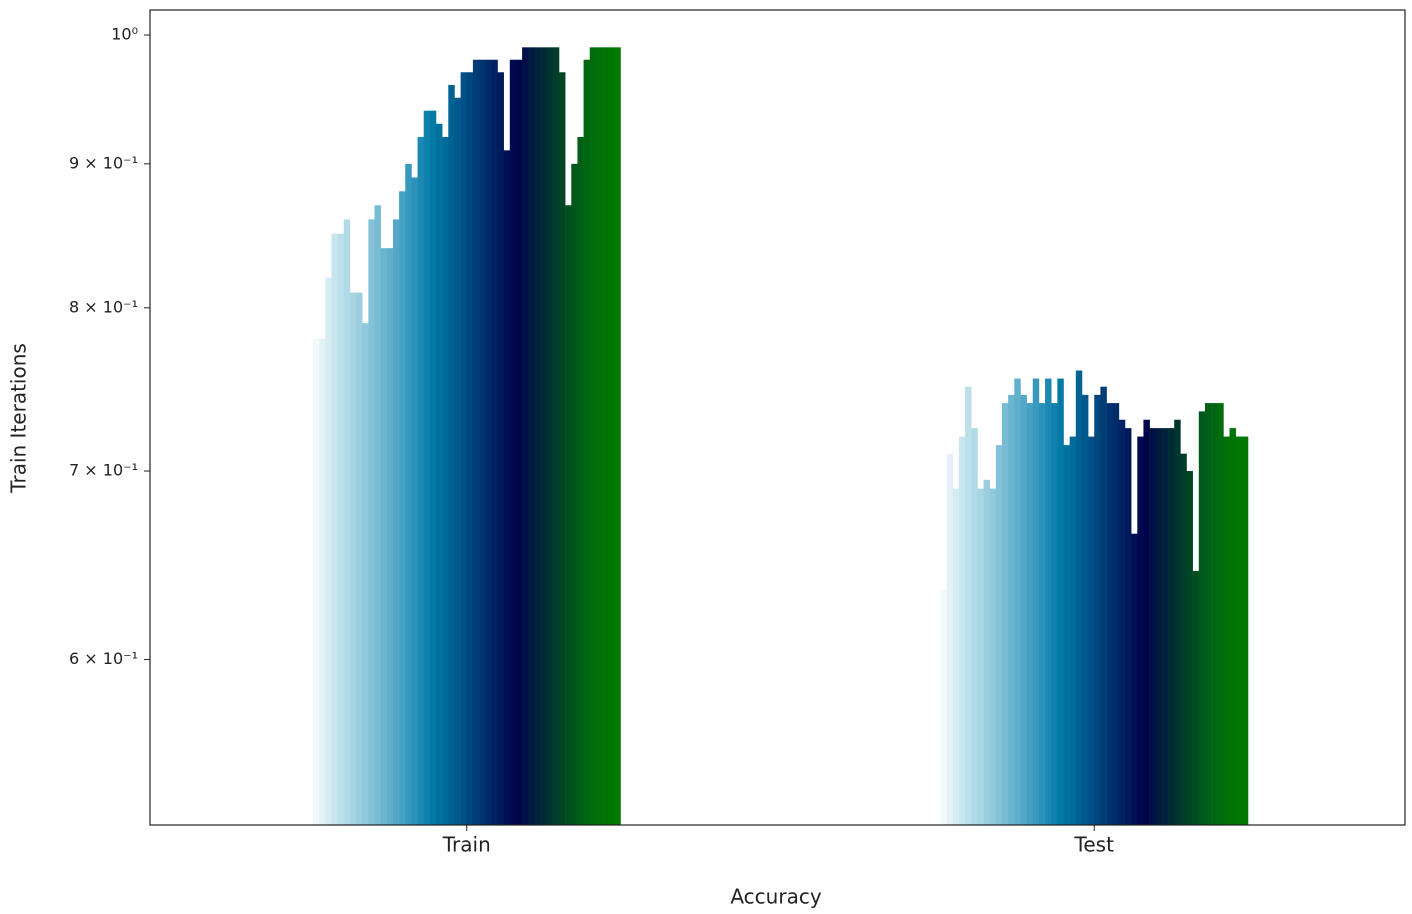 The image size is (1412, 914). I want to click on y-tick-label: 7 × 10⁻¹, so click(103, 470).